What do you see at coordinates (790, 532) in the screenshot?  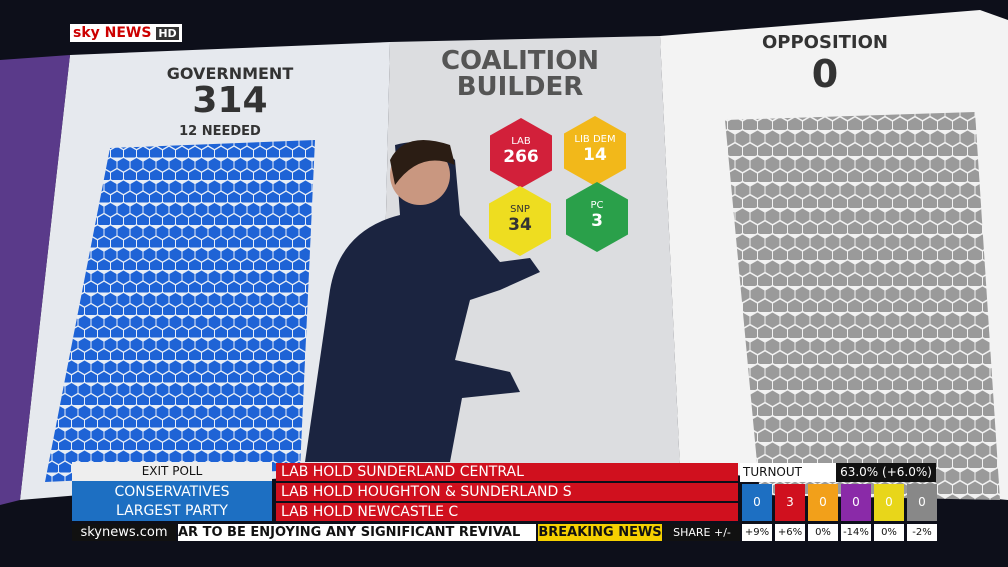 I see `share-change: +6%` at bounding box center [790, 532].